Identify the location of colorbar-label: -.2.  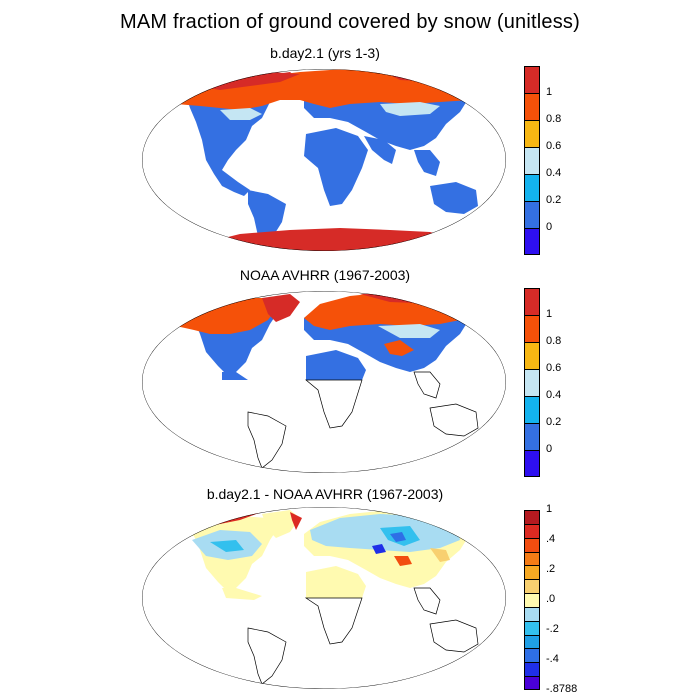
(552, 629).